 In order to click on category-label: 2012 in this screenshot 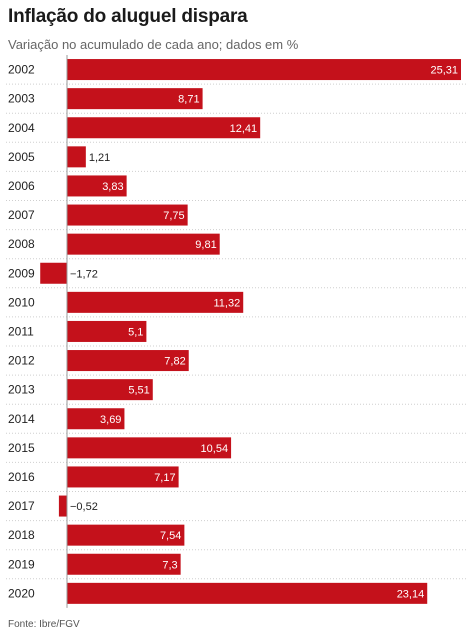, I will do `click(21, 361)`.